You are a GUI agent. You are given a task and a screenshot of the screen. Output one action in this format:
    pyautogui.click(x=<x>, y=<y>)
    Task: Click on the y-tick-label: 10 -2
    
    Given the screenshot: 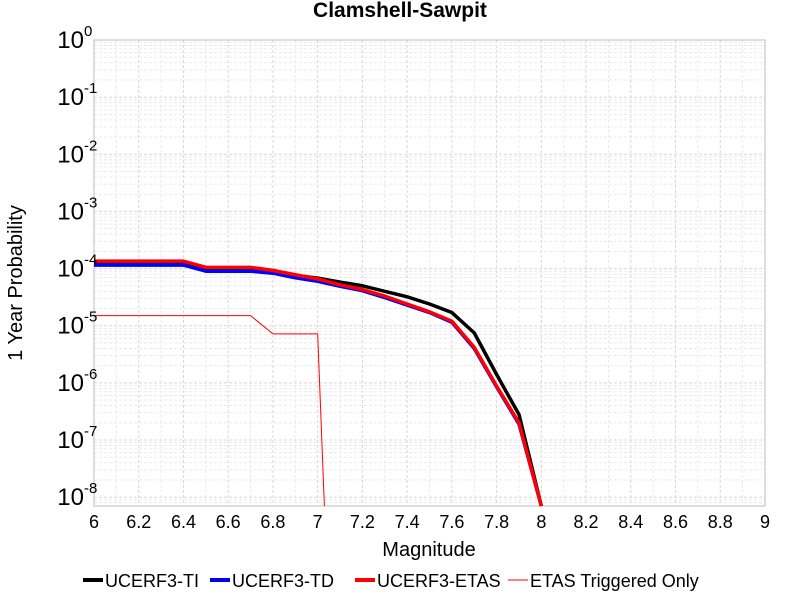 What is the action you would take?
    pyautogui.click(x=77, y=152)
    